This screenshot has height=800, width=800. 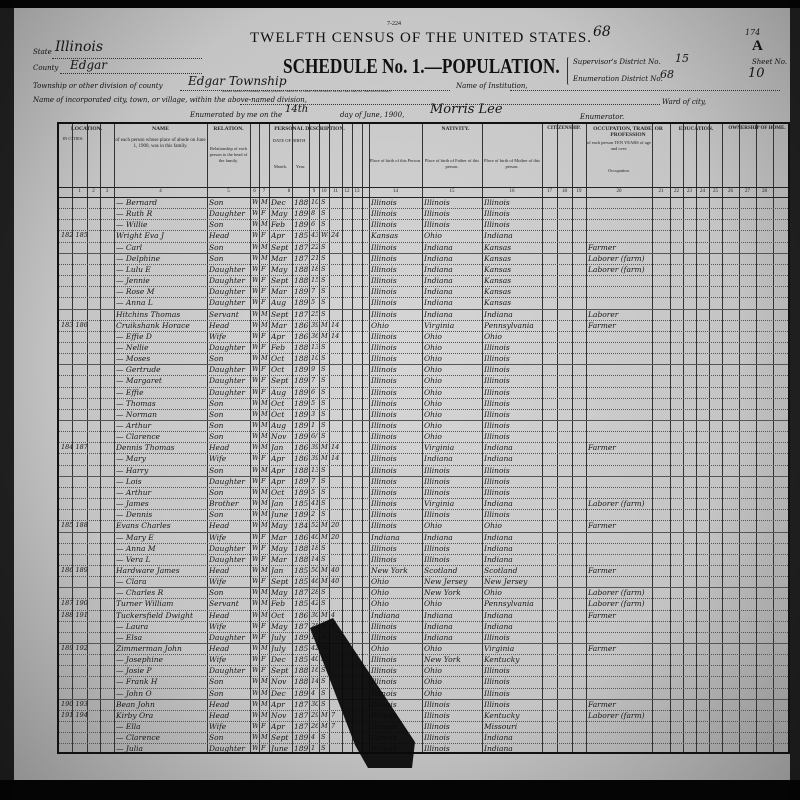 I want to click on census-title: TWELFTH CENSUS OF THE UNITED STATES., so click(x=421, y=38).